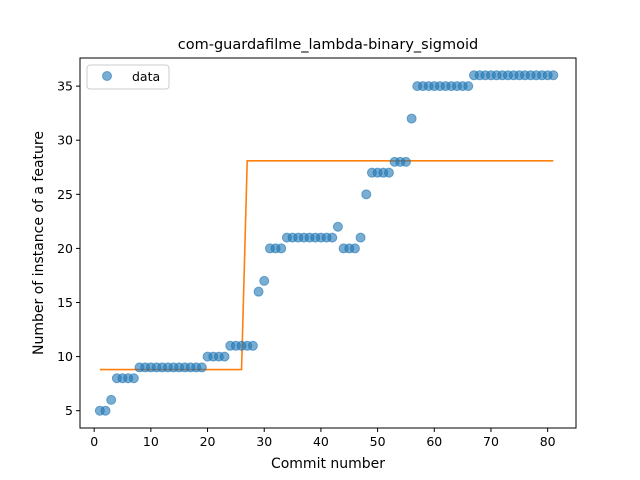 The width and height of the screenshot is (640, 480). Describe the element at coordinates (107, 76) in the screenshot. I see `legend-marker-data` at that location.